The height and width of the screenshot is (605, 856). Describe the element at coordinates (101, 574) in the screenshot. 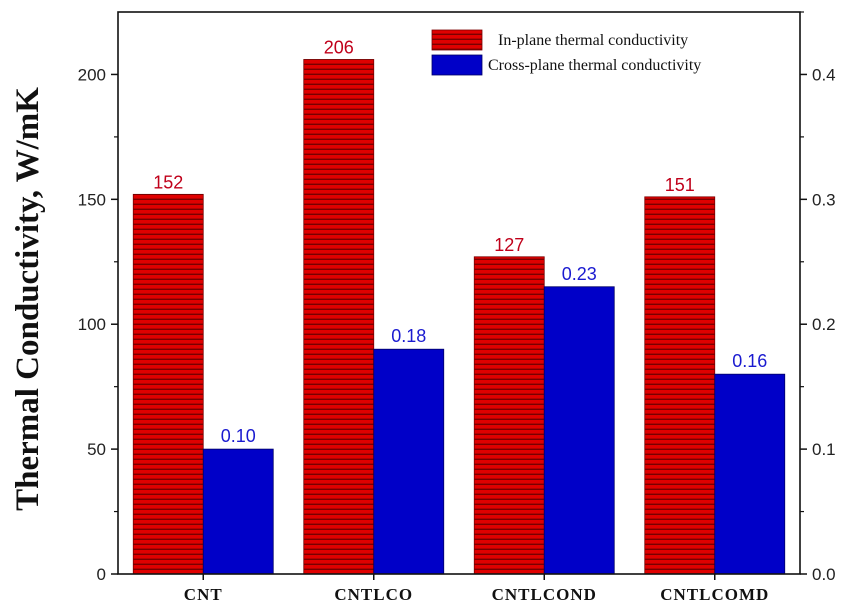

I see `y-tick-label-0: 0` at that location.